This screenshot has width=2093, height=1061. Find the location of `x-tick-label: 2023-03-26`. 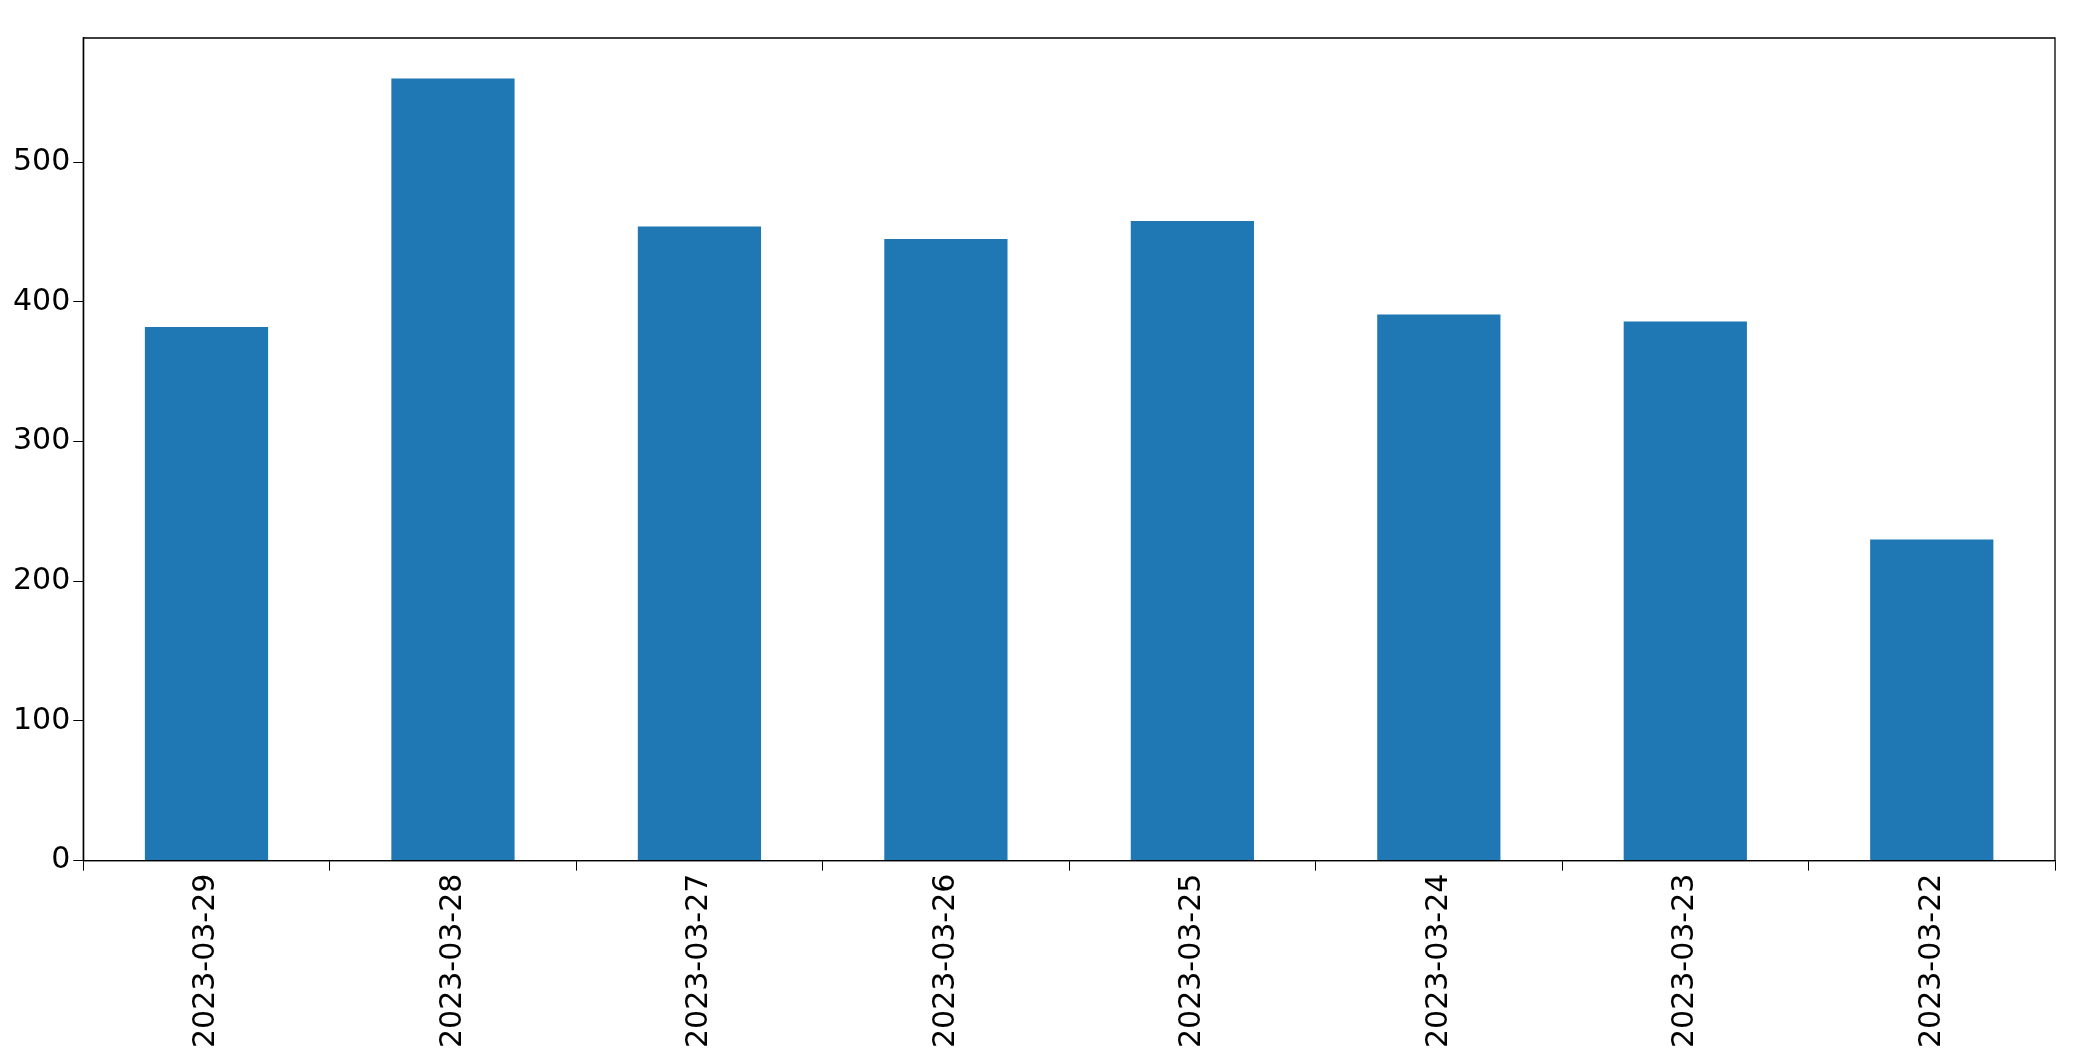

x-tick-label: 2023-03-26 is located at coordinates (943, 961).